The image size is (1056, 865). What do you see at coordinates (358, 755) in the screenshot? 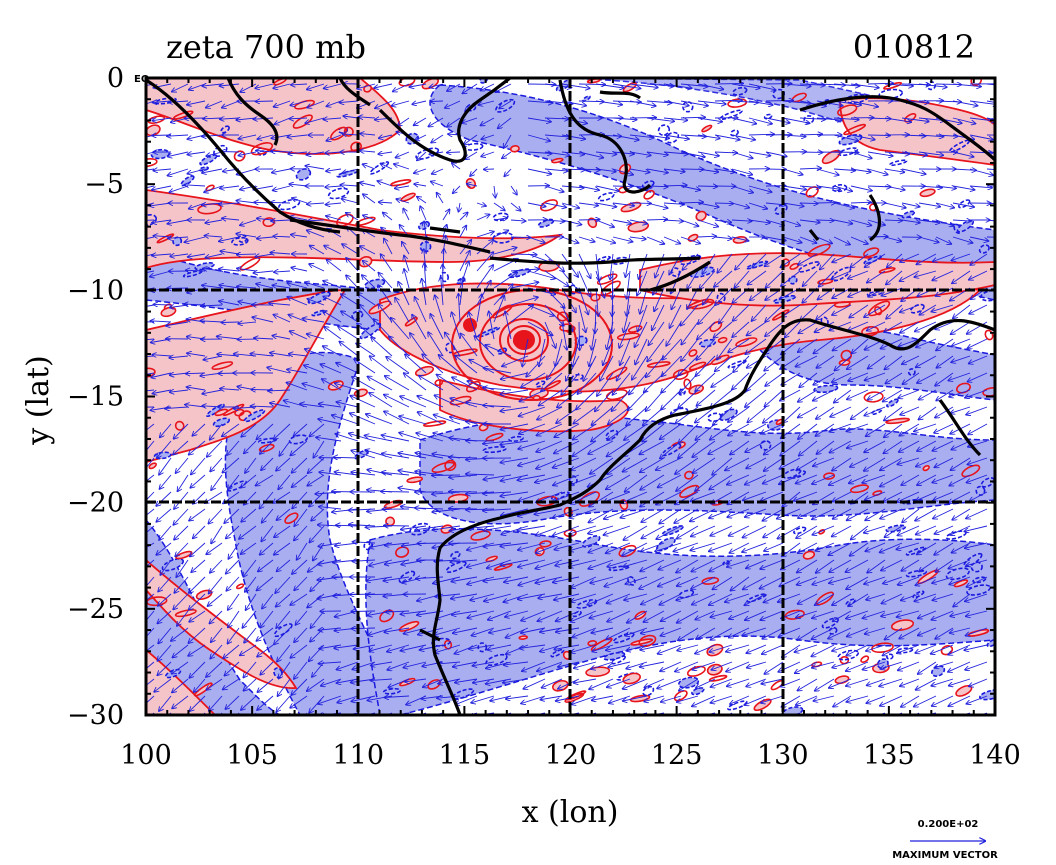
I see `x-tick-label: 110` at bounding box center [358, 755].